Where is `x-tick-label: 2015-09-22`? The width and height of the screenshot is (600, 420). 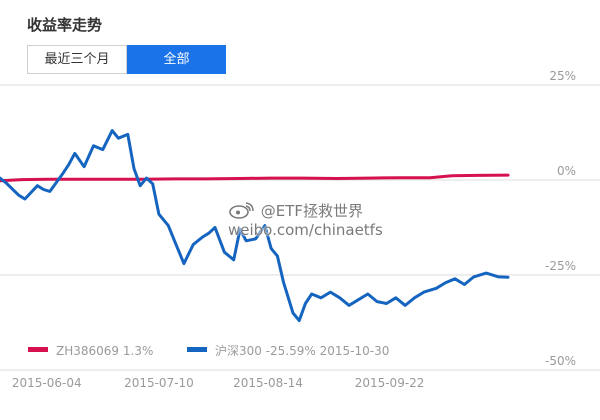 x-tick-label: 2015-09-22 is located at coordinates (390, 383).